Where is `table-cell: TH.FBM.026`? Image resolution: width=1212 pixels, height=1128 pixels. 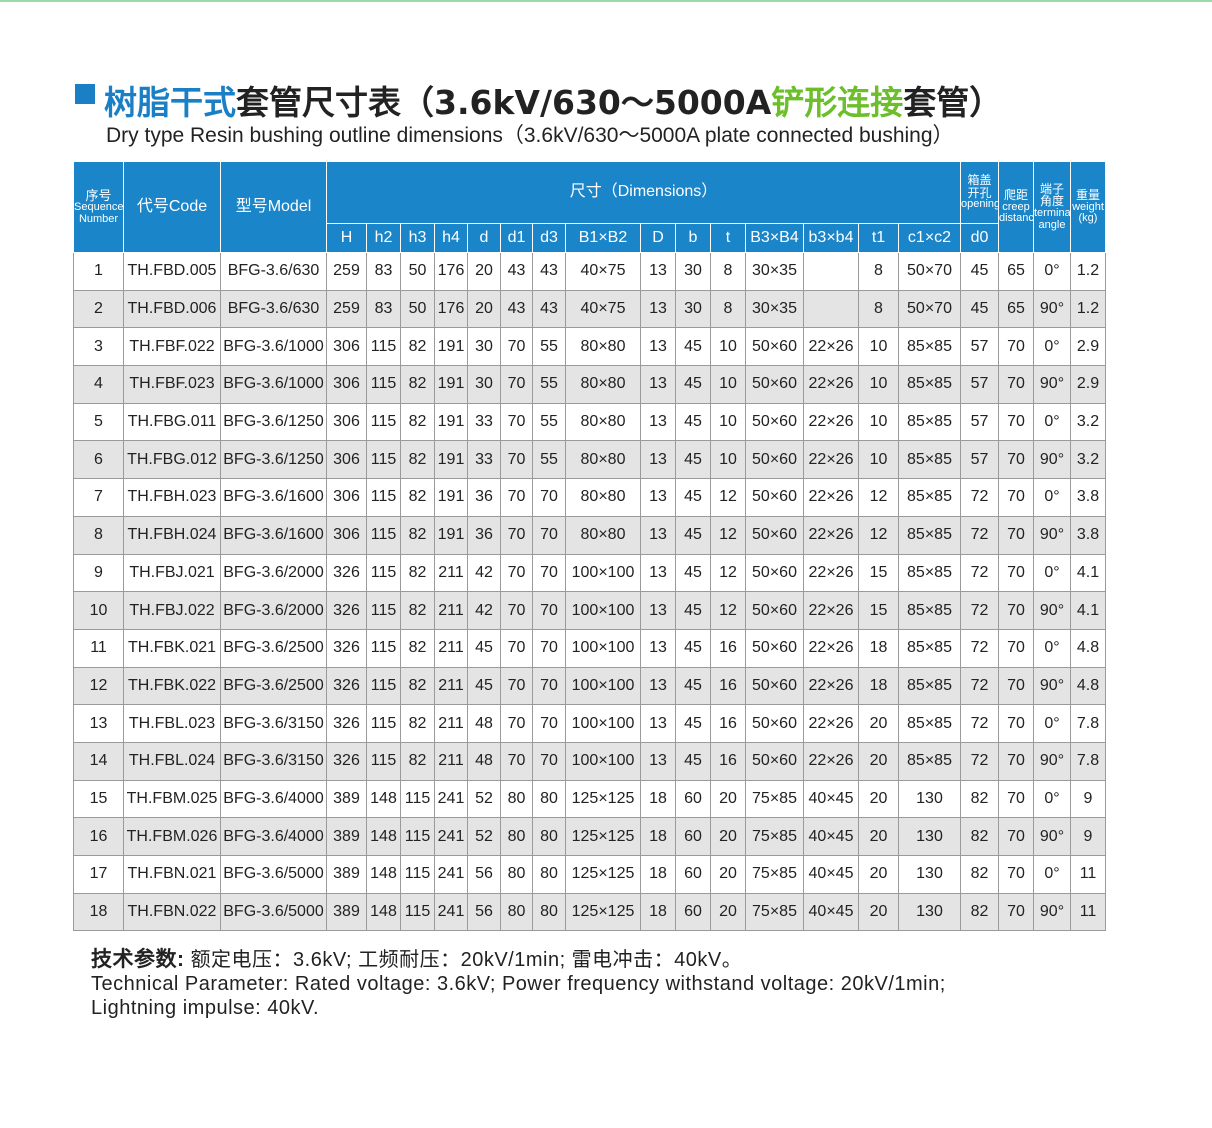 table-cell: TH.FBM.026 is located at coordinates (172, 836).